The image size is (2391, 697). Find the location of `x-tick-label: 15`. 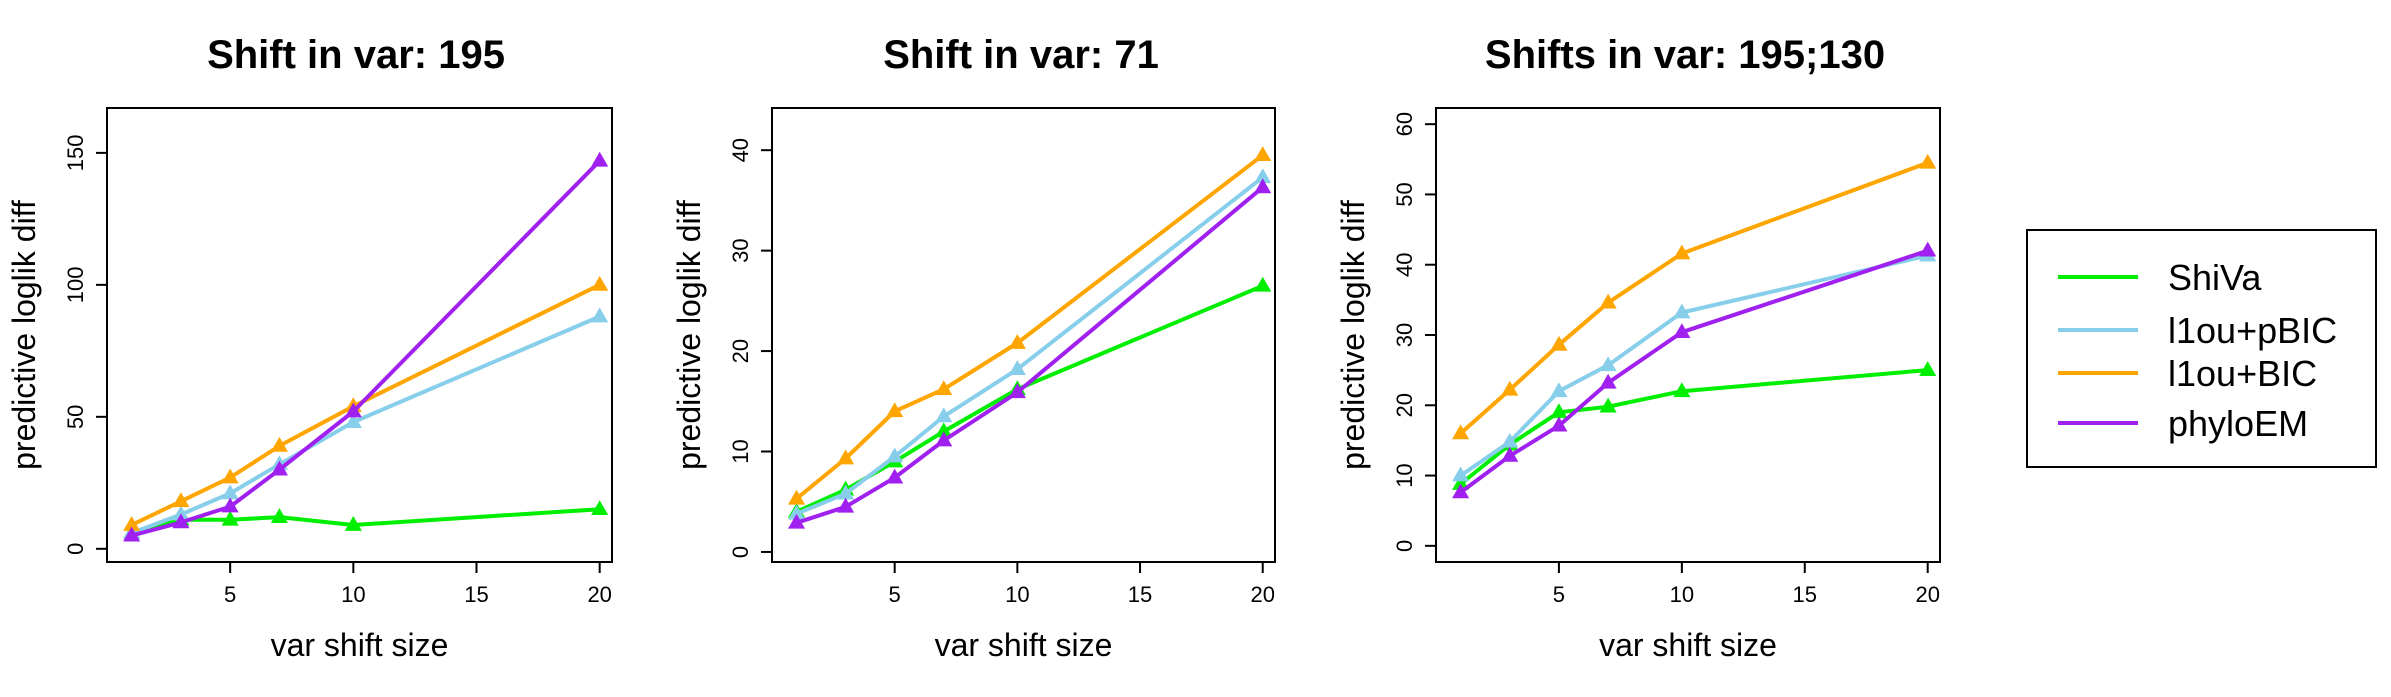

x-tick-label: 15 is located at coordinates (476, 594).